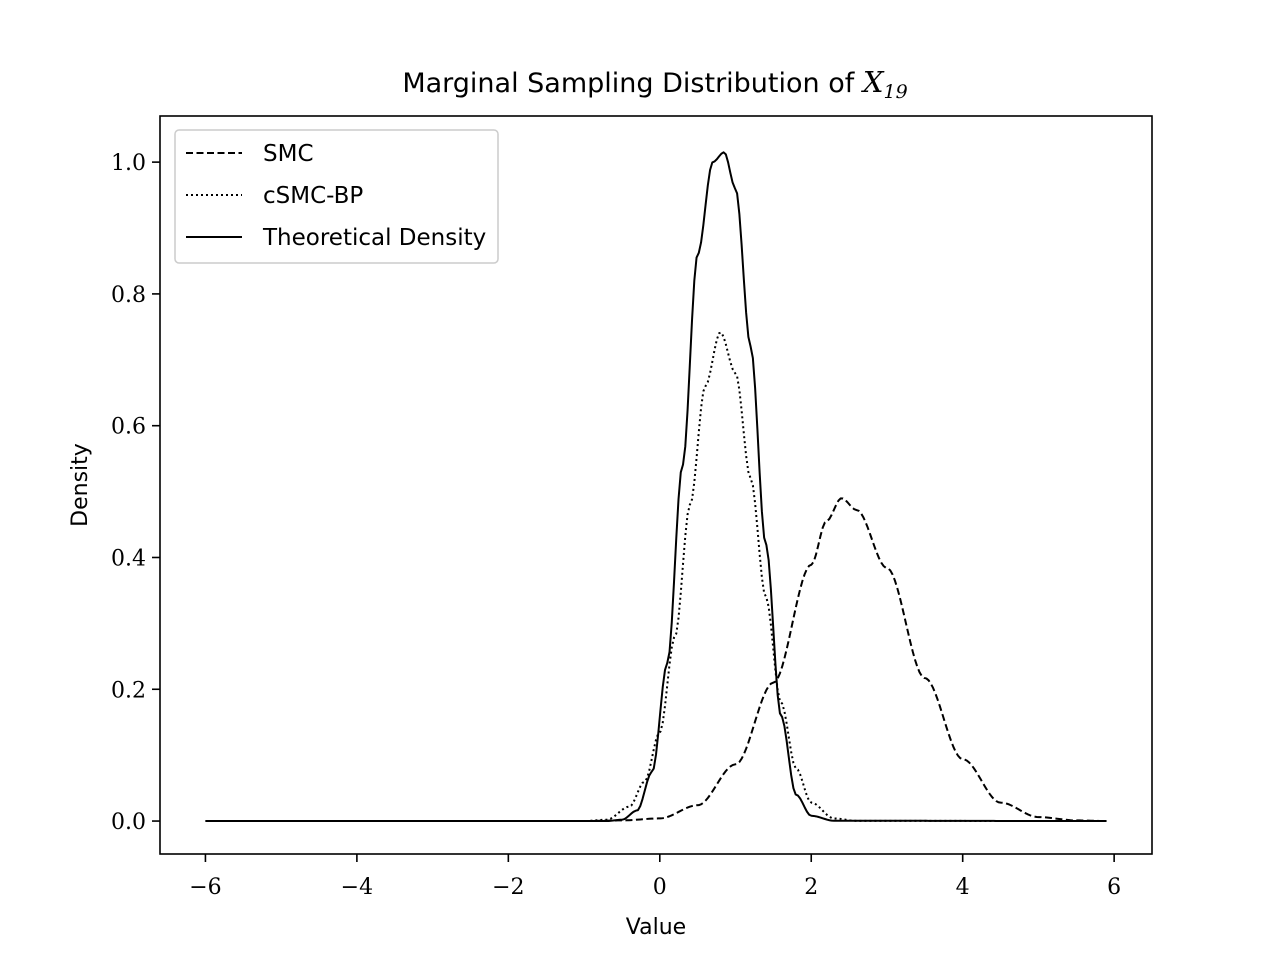 This screenshot has width=1280, height=960. What do you see at coordinates (1114, 887) in the screenshot?
I see `x-tick-label: 6` at bounding box center [1114, 887].